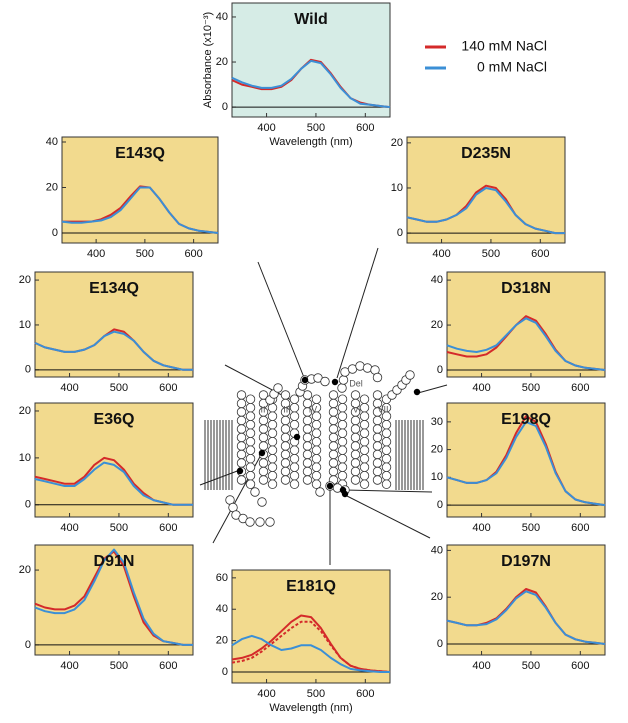 The height and width of the screenshot is (723, 628). Describe the element at coordinates (222, 578) in the screenshot. I see `y-tick-label: 60` at that location.